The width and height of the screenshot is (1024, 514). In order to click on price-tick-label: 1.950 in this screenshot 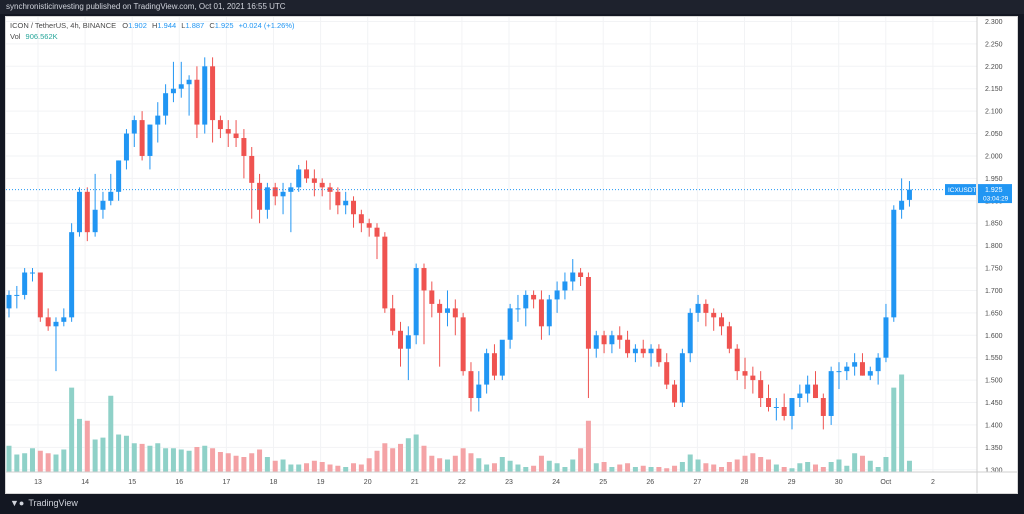, I will do `click(994, 179)`.